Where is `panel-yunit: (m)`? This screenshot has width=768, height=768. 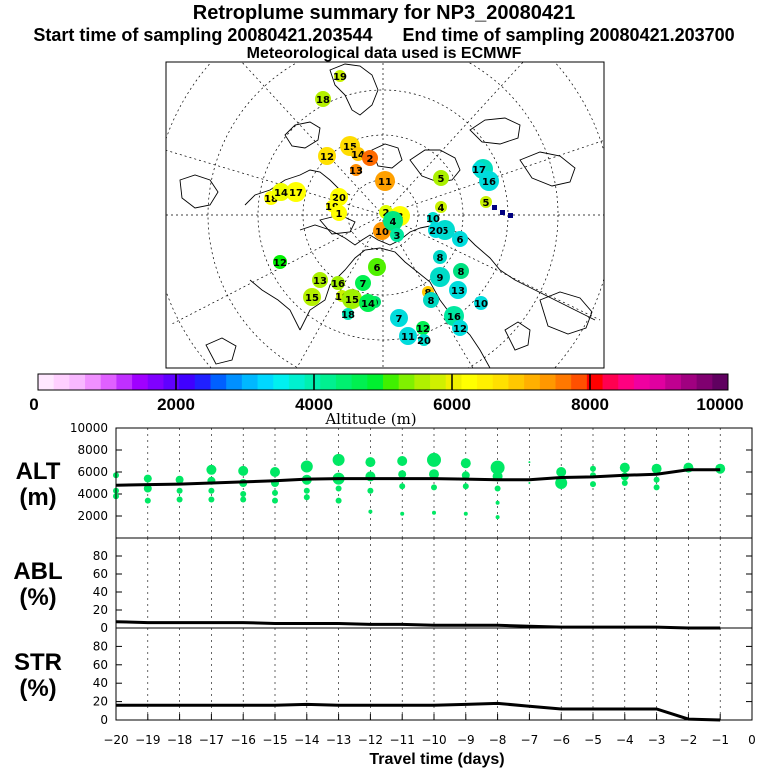 panel-yunit: (m) is located at coordinates (37, 497).